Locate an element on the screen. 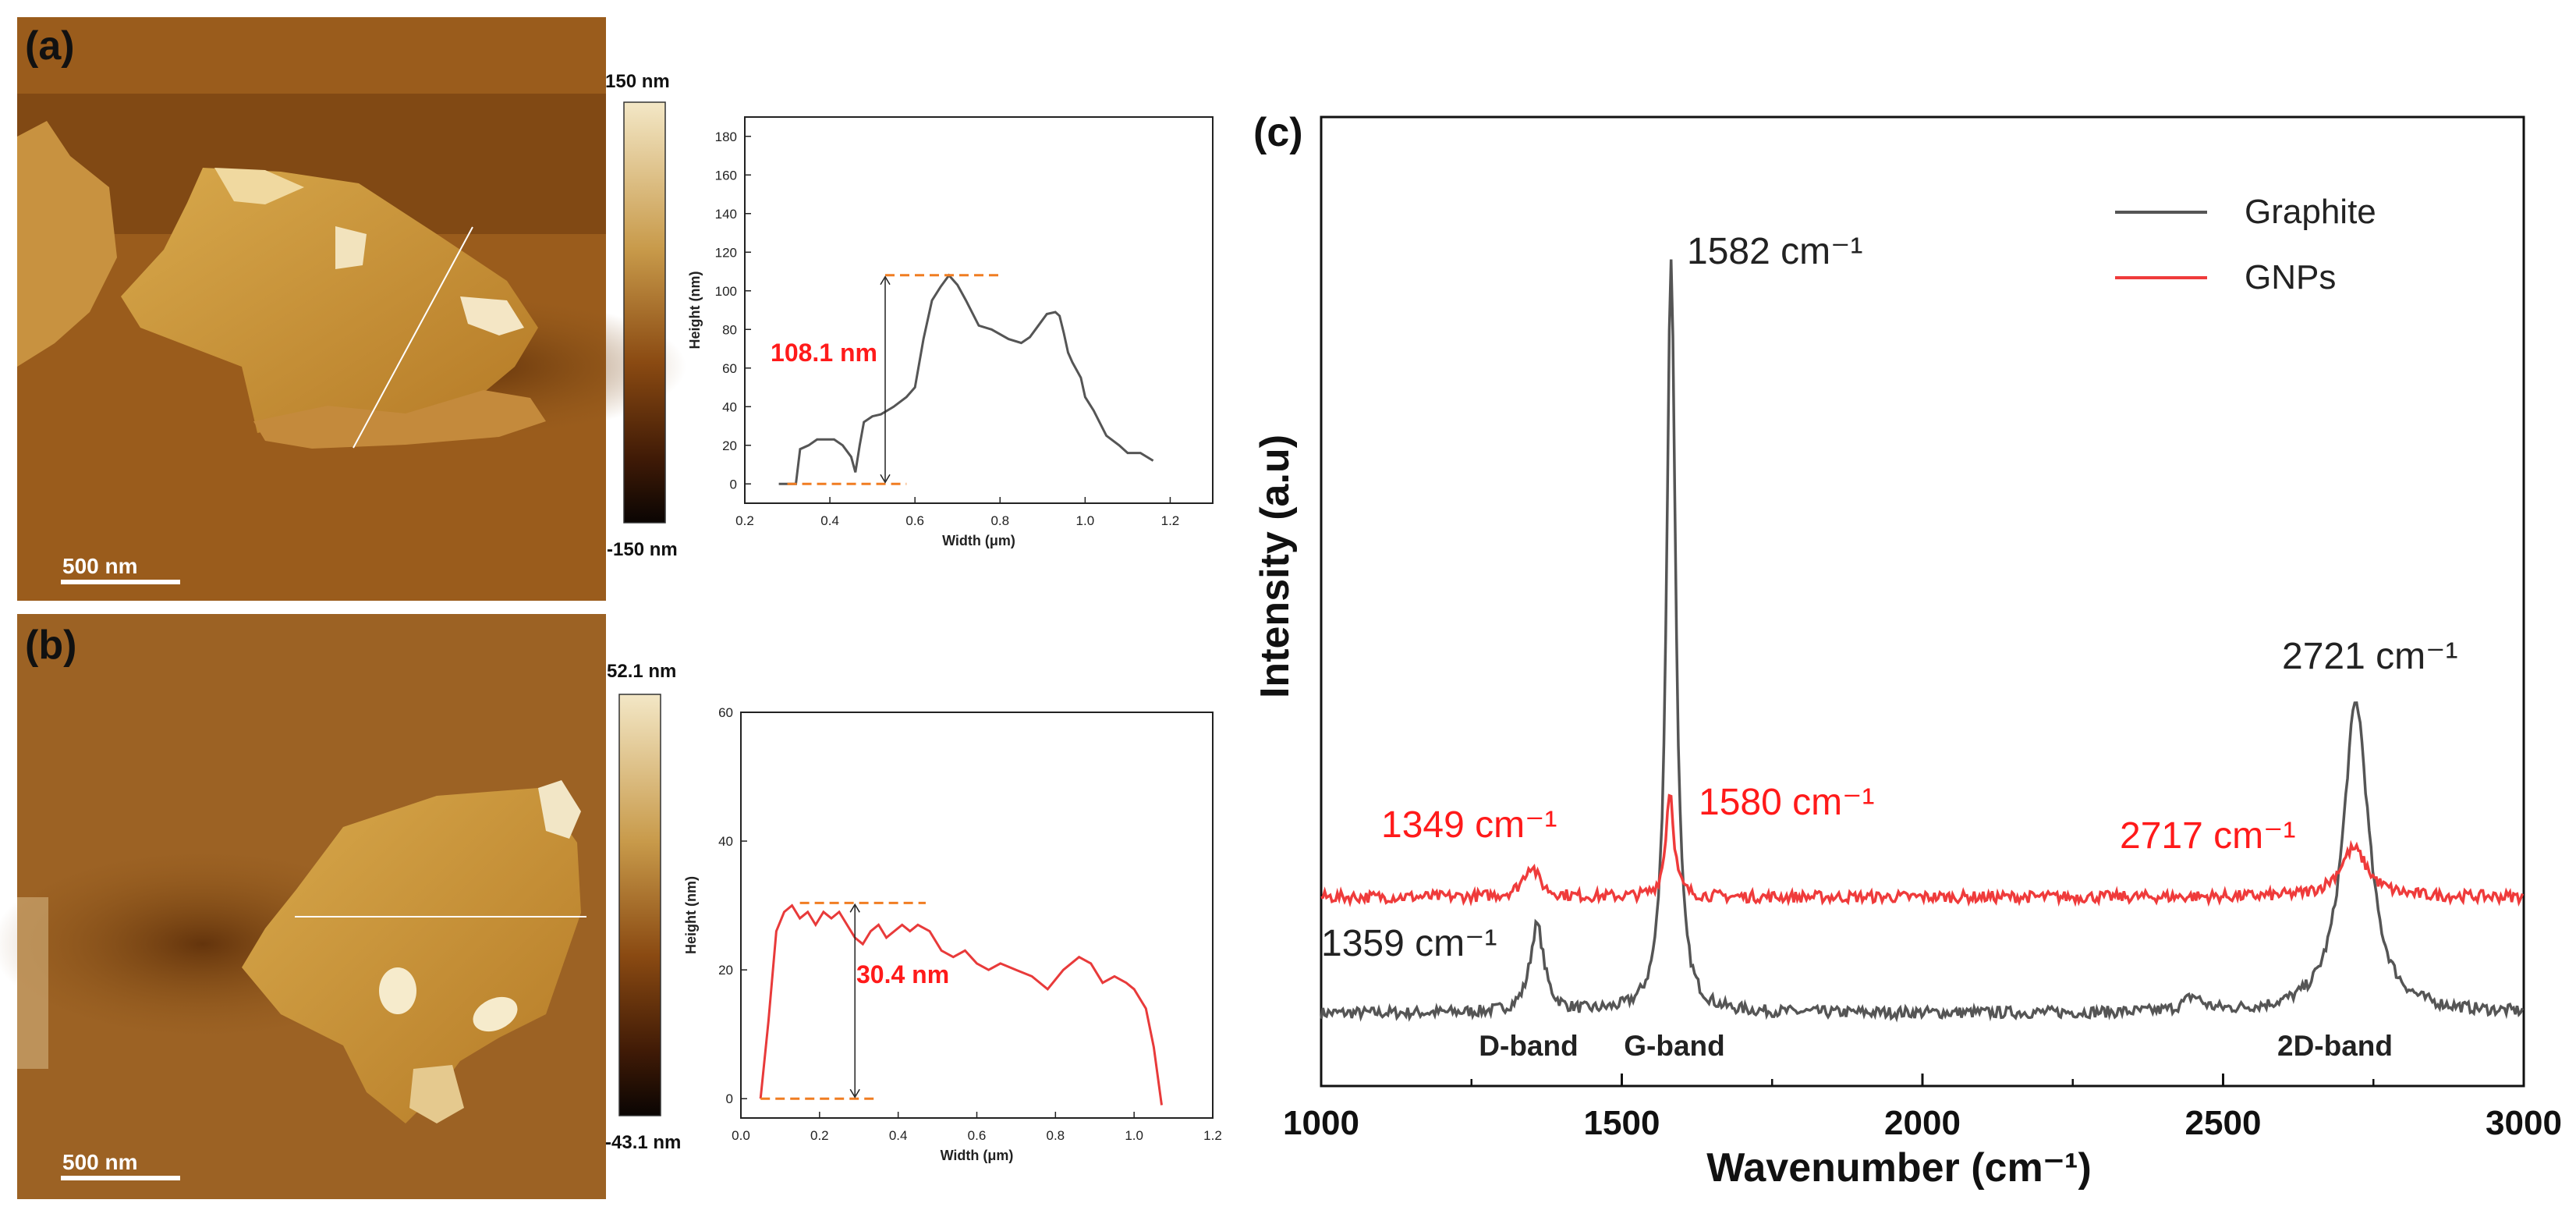 This screenshot has height=1228, width=2576. panel-label-a: (a) is located at coordinates (50, 46).